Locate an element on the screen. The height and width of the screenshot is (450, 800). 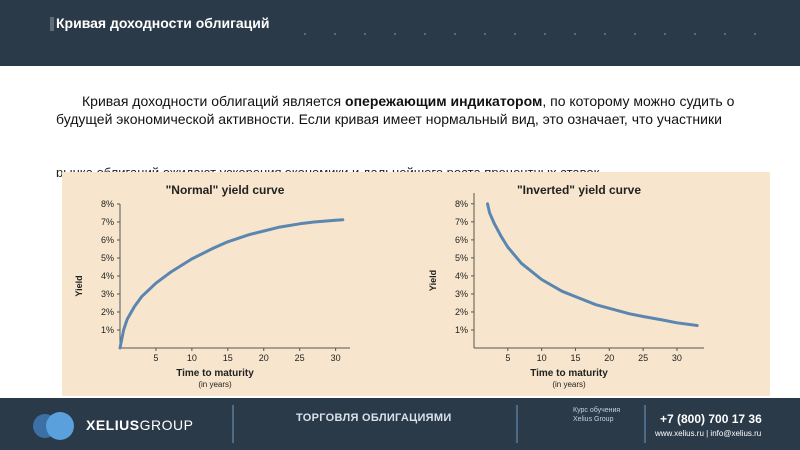
chart-title: "Normal" yield curve is located at coordinates (225, 190).